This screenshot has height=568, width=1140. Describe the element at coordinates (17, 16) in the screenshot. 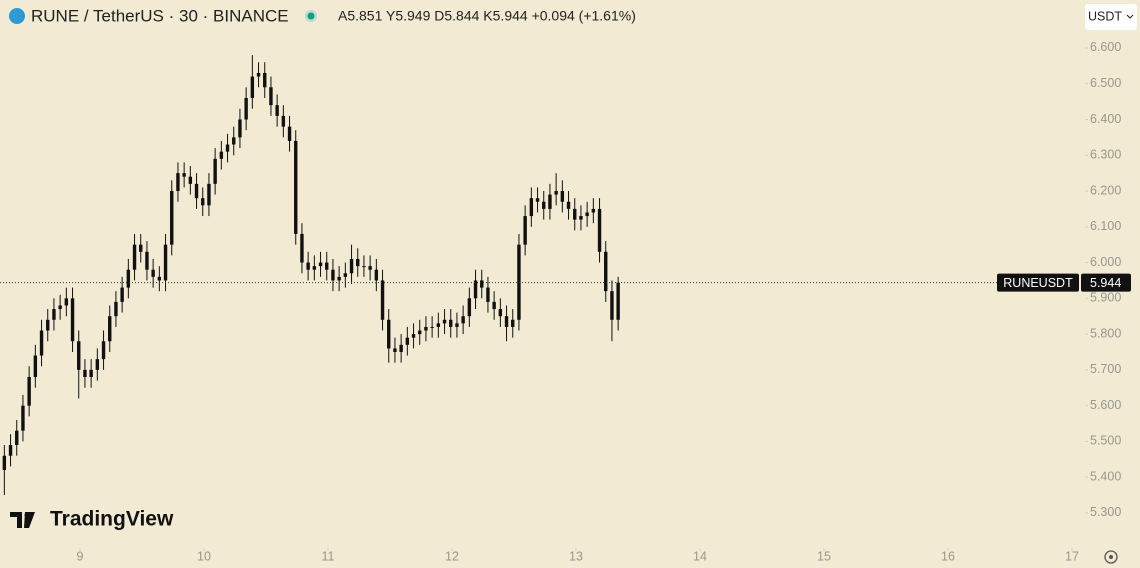

I see `symbol-icon` at that location.